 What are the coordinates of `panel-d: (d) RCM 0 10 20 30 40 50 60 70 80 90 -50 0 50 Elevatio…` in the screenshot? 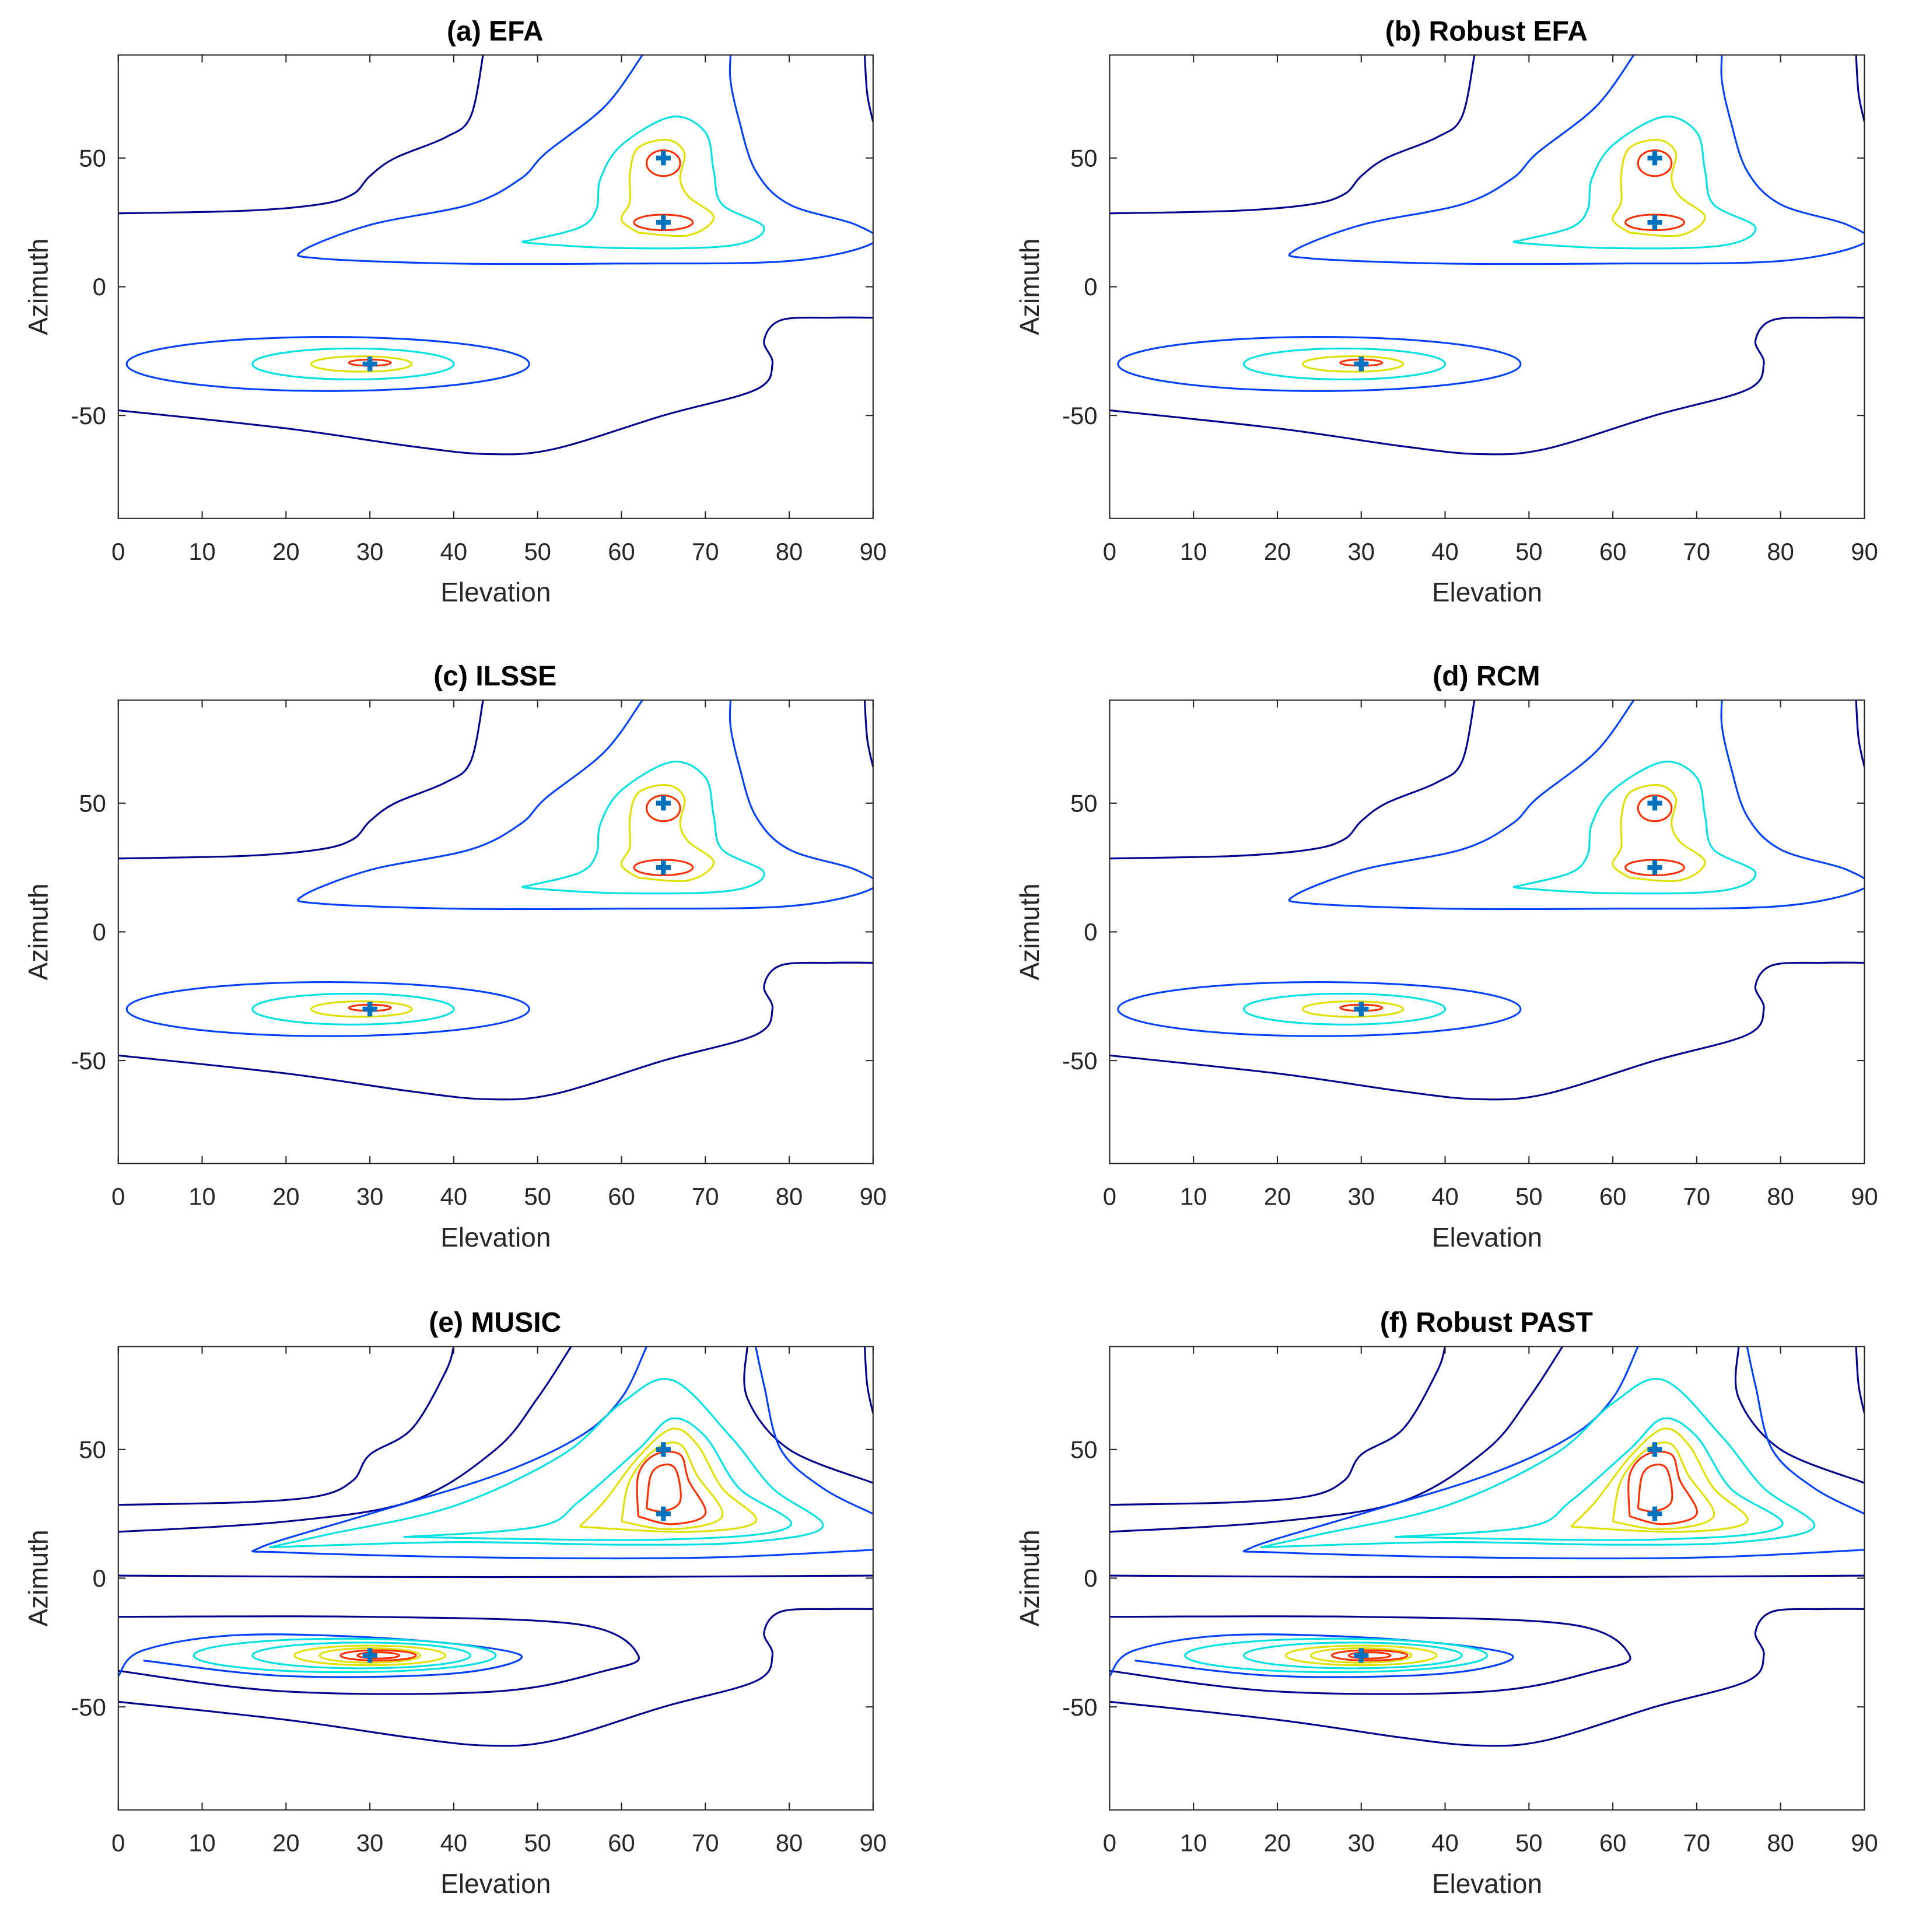 It's located at (1446, 956).